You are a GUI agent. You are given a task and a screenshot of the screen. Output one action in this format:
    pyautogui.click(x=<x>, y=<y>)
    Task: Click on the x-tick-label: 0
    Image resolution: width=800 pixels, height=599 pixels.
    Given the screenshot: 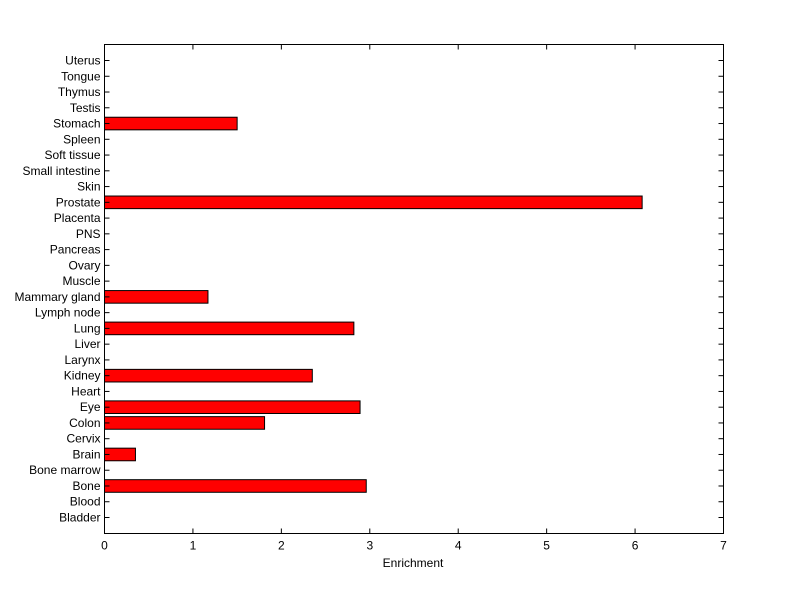 What is the action you would take?
    pyautogui.click(x=104, y=546)
    